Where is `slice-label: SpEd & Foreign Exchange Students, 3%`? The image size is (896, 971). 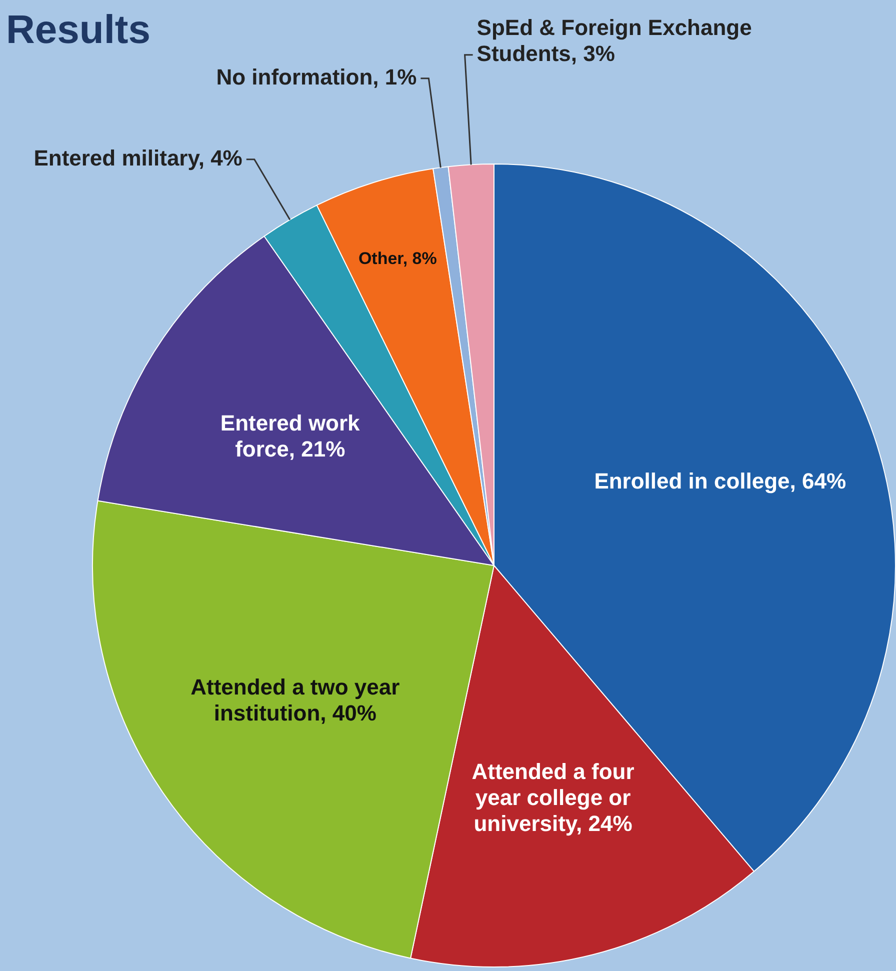 slice-label: SpEd & Foreign Exchange Students, 3% is located at coordinates (614, 40).